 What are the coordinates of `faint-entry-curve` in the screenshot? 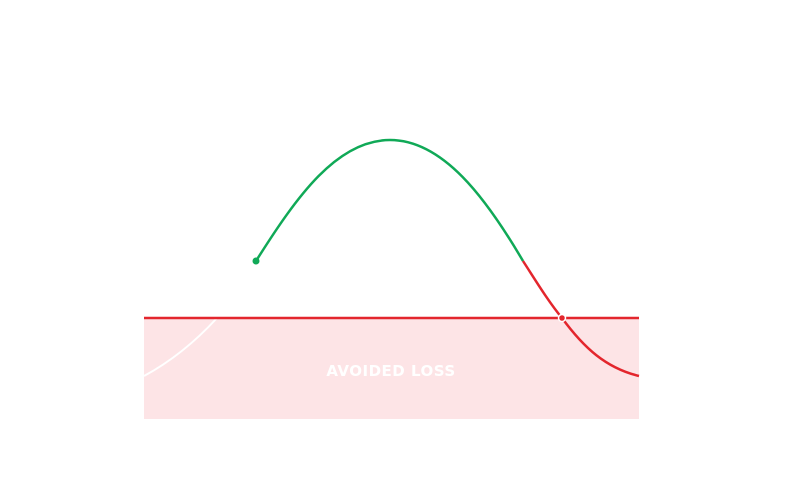 It's located at (180, 347).